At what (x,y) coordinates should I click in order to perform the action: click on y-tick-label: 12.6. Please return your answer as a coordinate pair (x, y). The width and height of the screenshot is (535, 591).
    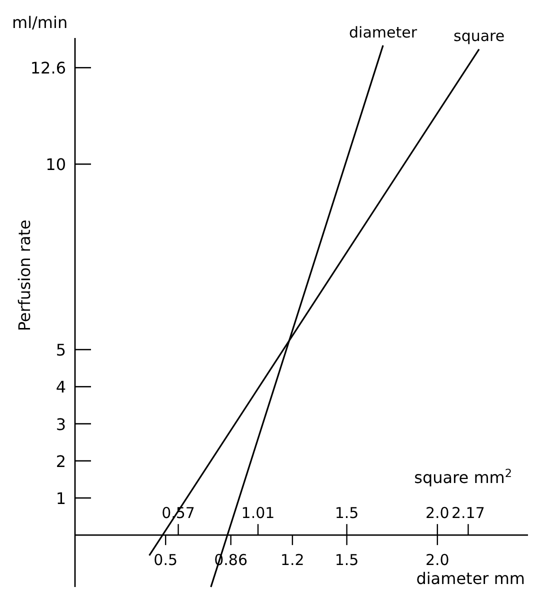
    Looking at the image, I should click on (48, 68).